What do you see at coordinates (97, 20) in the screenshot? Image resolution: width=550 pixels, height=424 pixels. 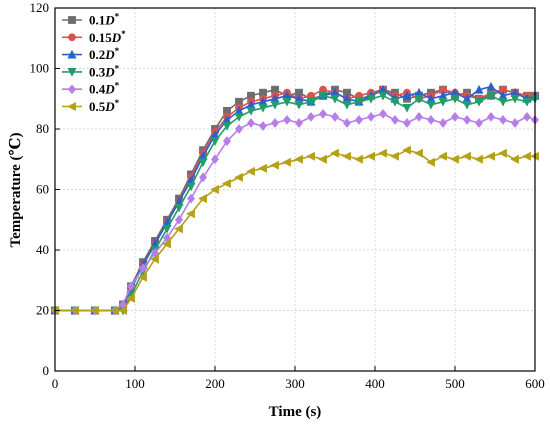 I see `legend-label-number: 0.1` at bounding box center [97, 20].